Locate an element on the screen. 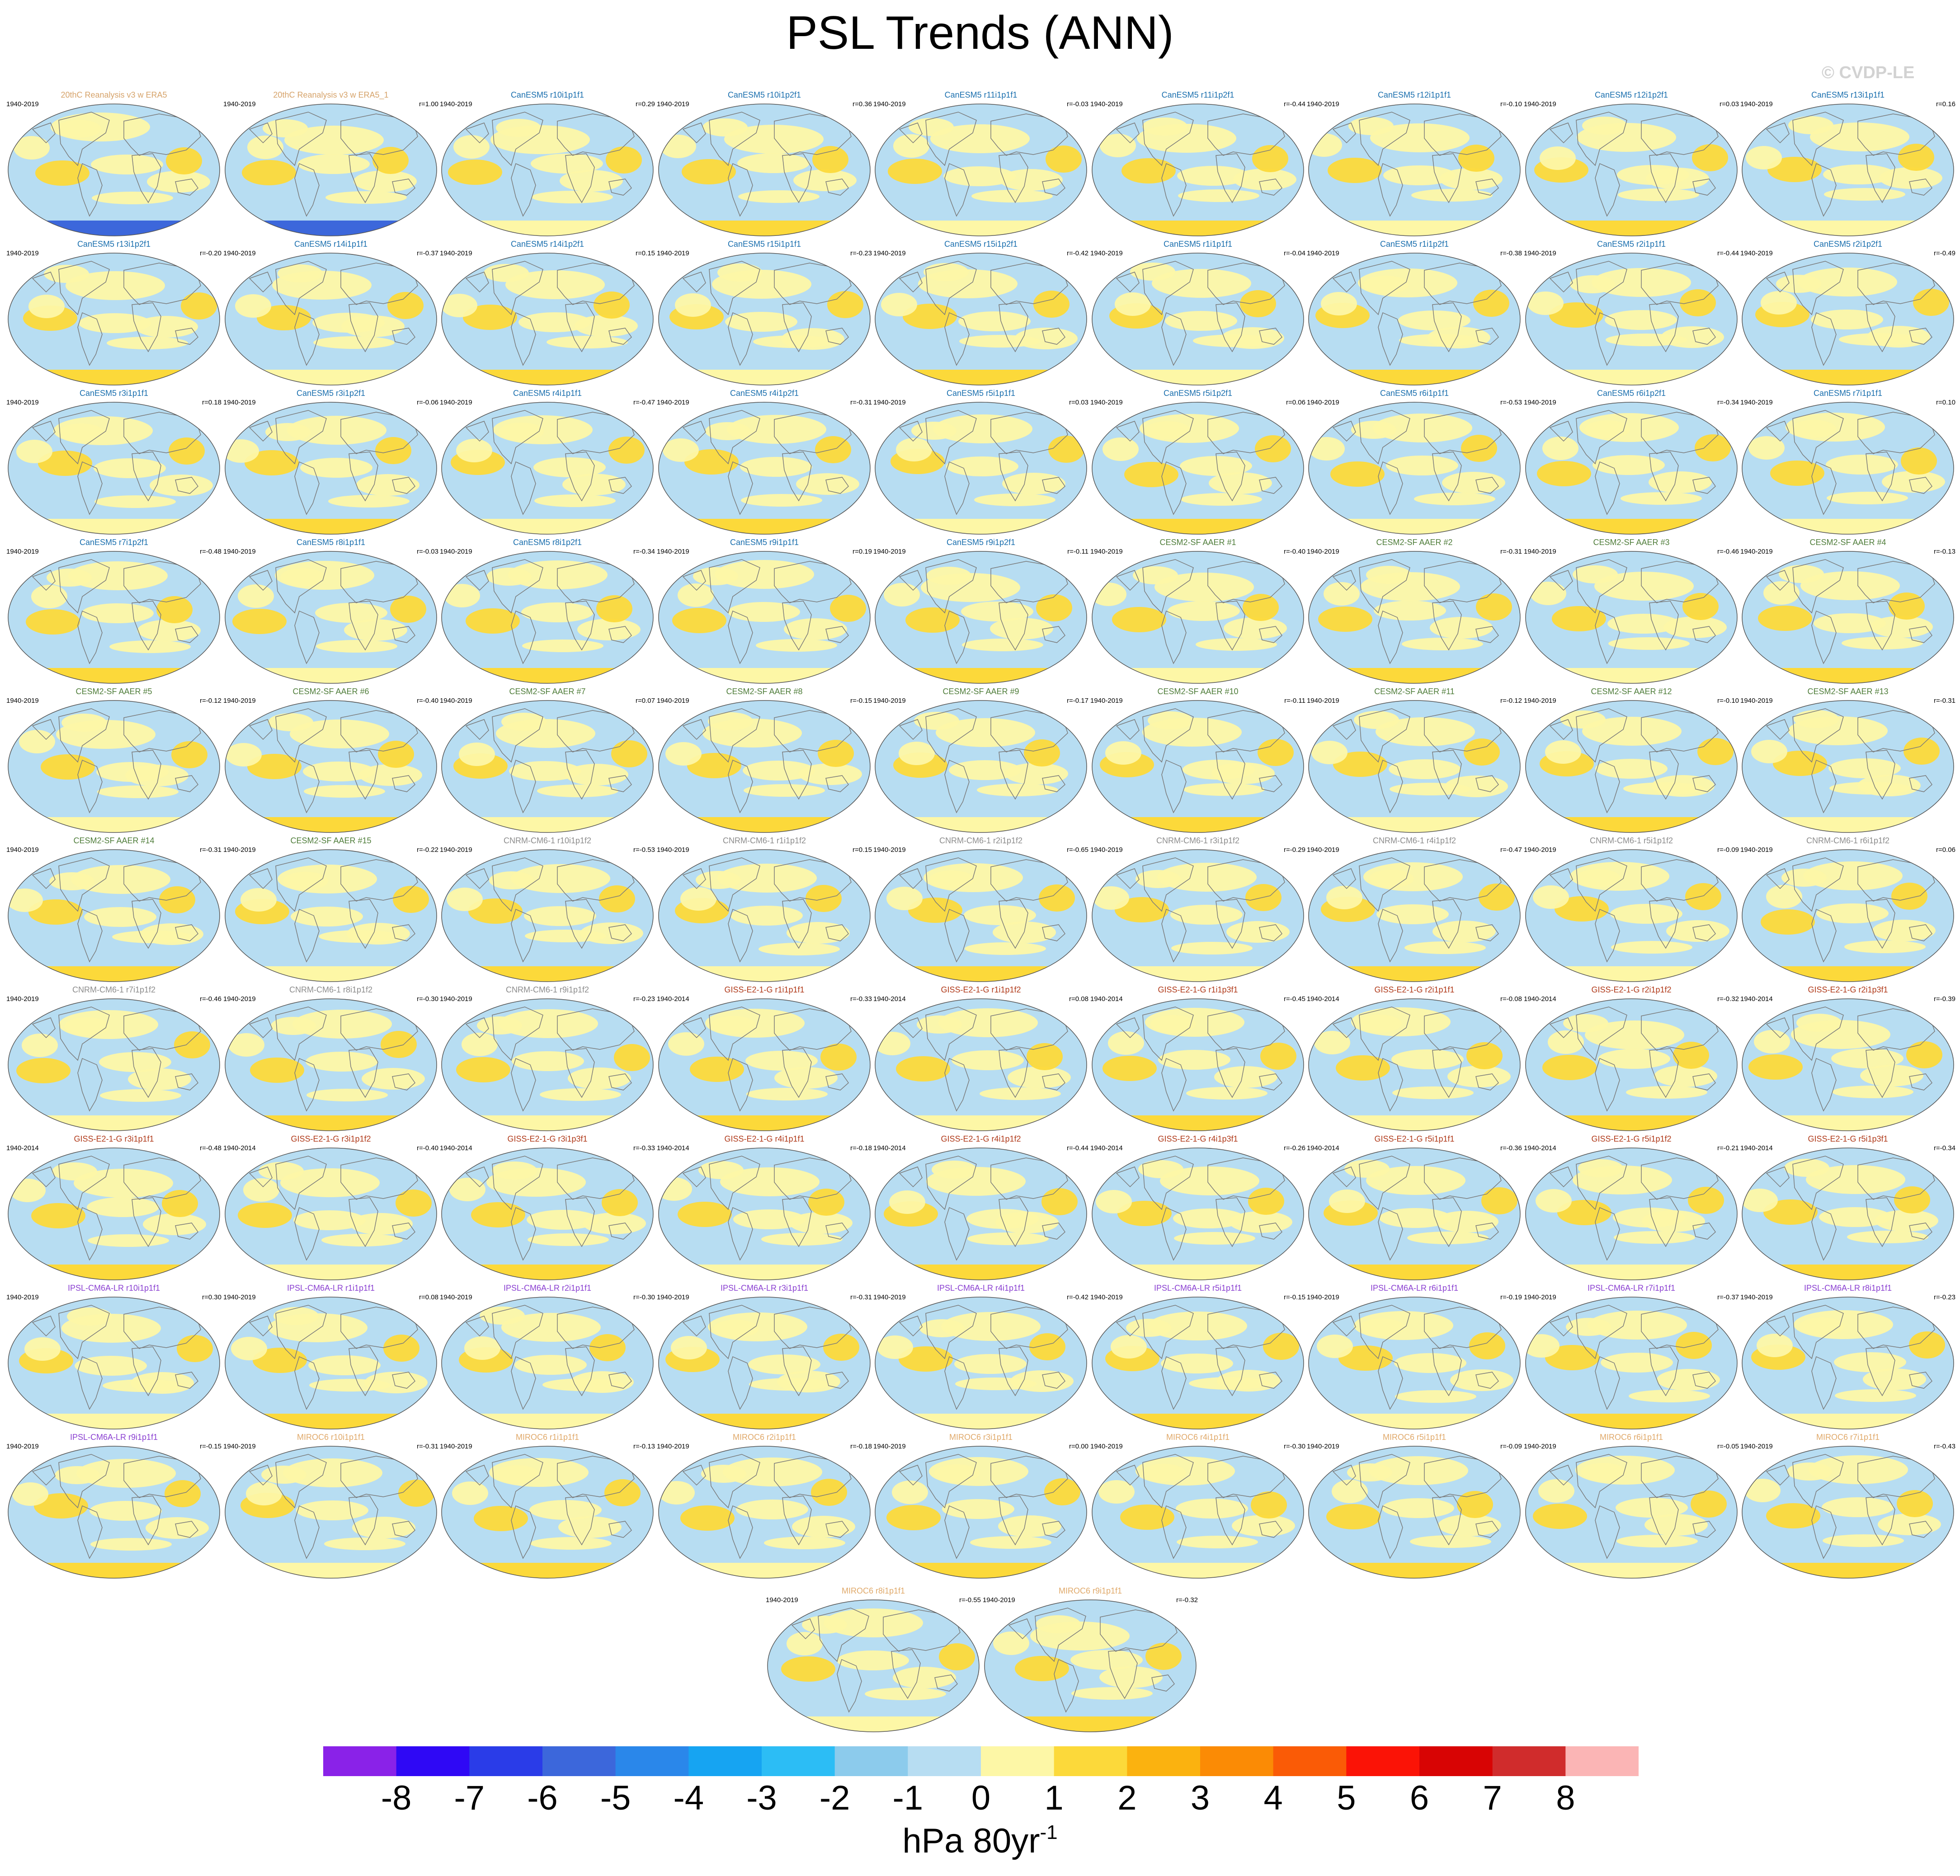  map-panel: CNRM-CM6-1 r2i1p1f2 1940-2019 r=-0.65 is located at coordinates (980, 910).